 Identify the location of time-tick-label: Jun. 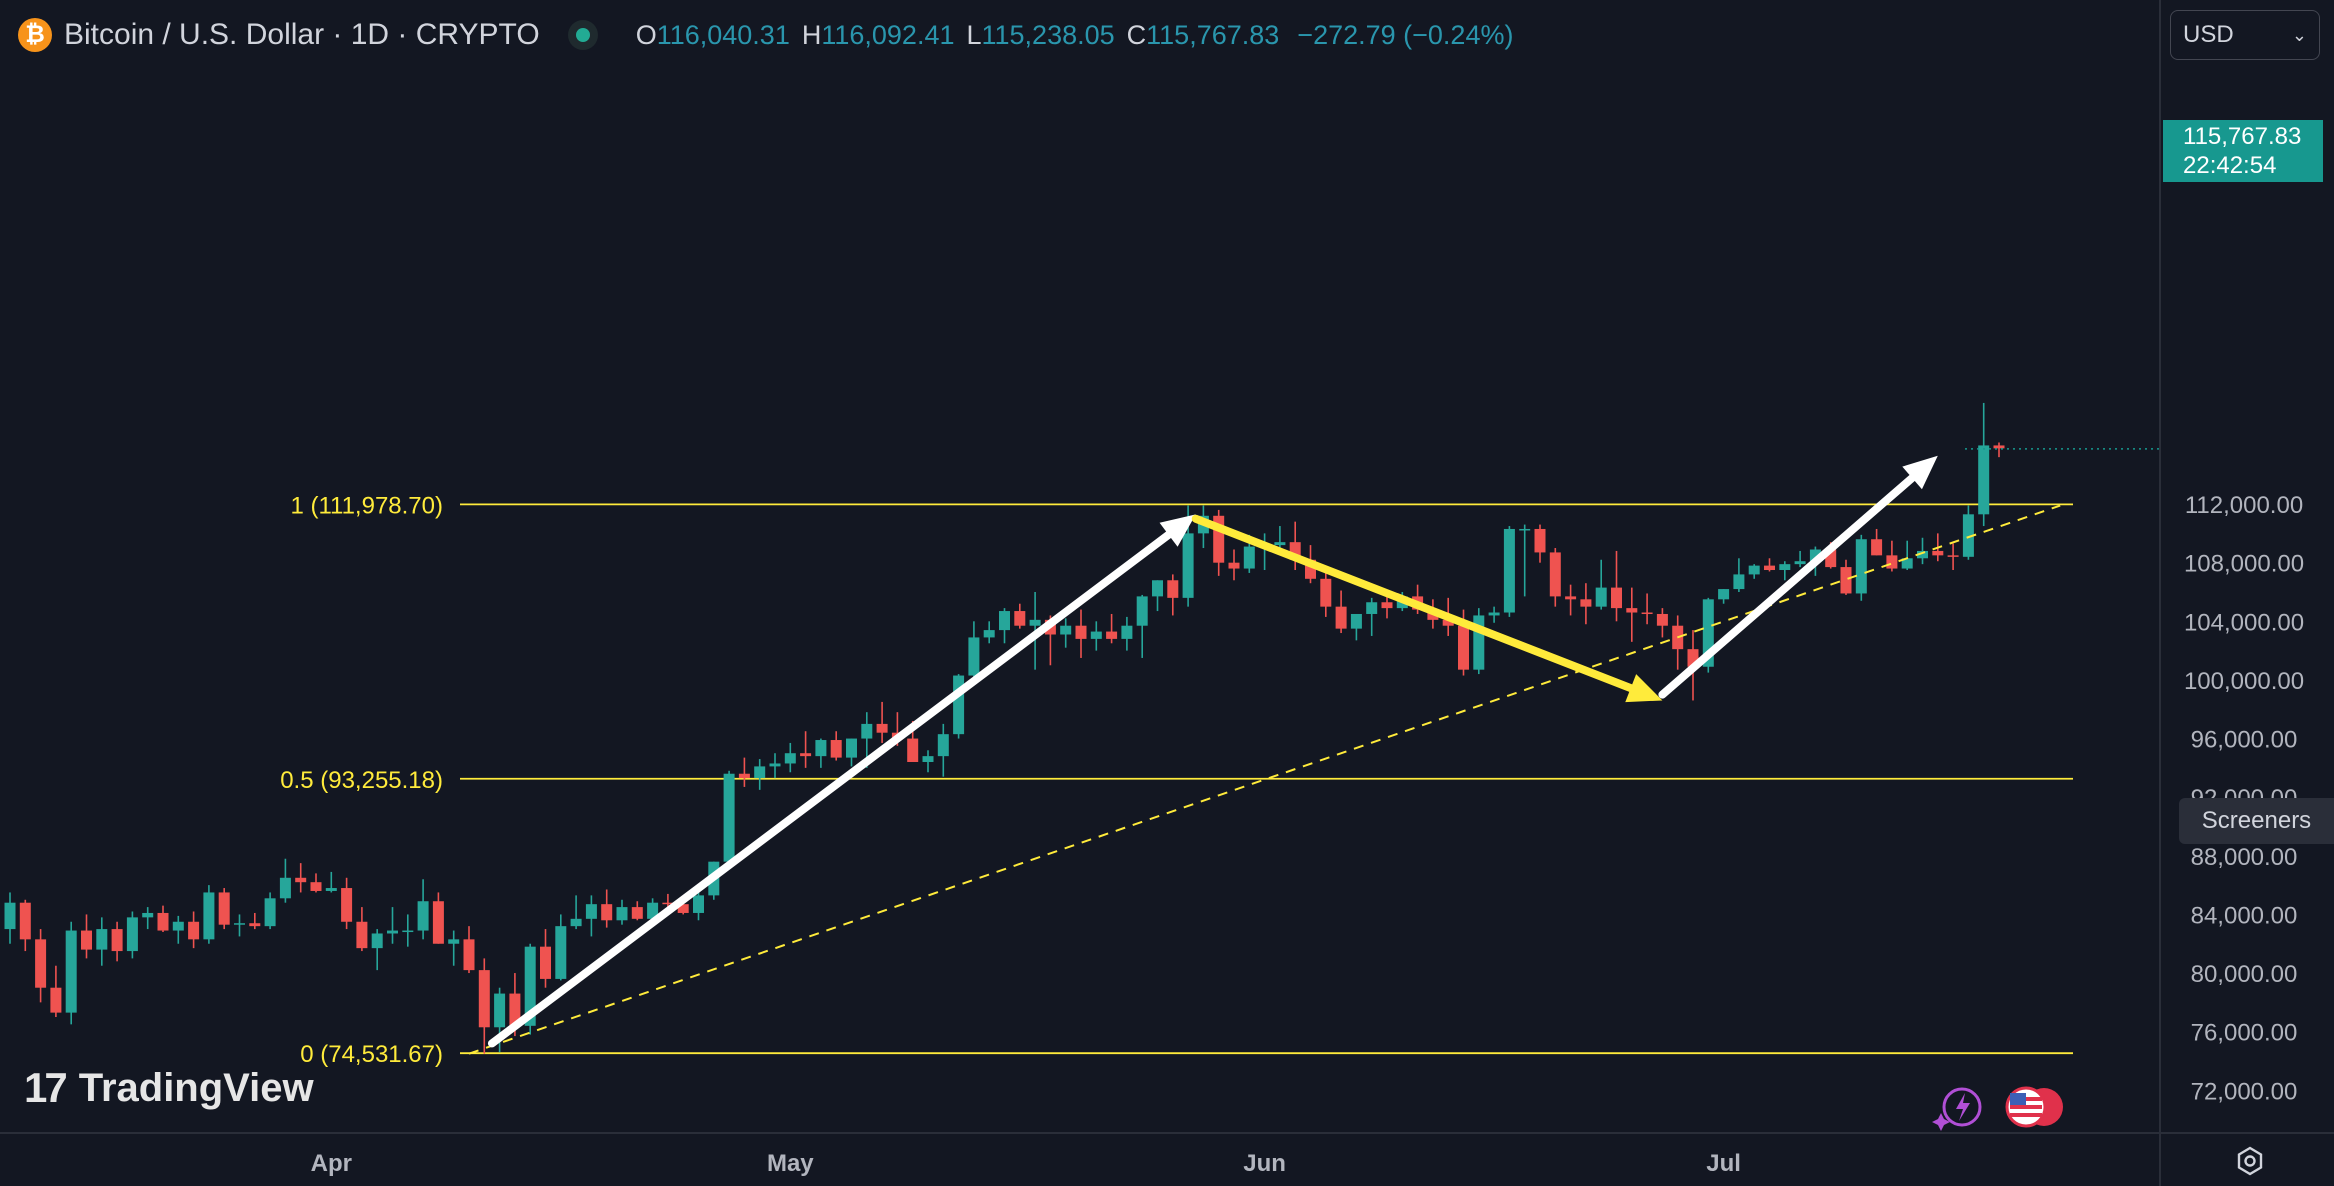
(1264, 1163).